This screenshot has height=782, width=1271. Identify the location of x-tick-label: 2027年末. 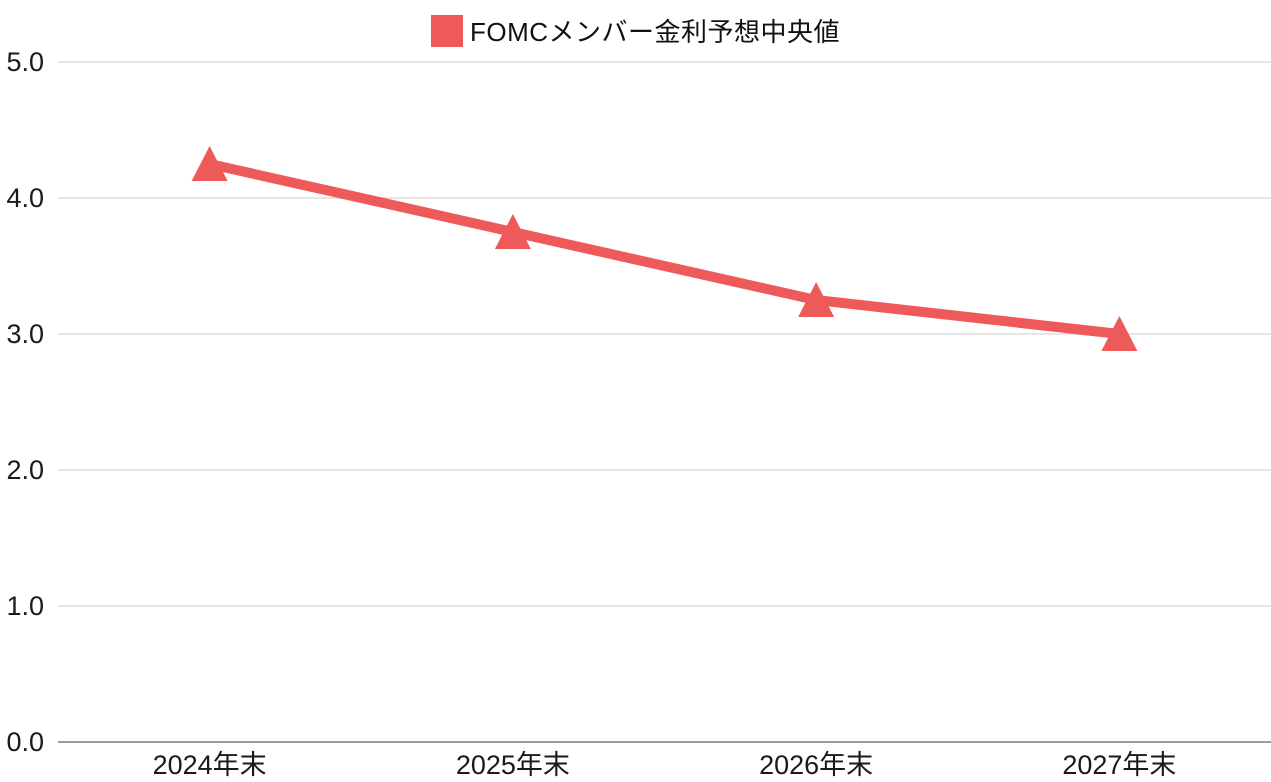
(1119, 765).